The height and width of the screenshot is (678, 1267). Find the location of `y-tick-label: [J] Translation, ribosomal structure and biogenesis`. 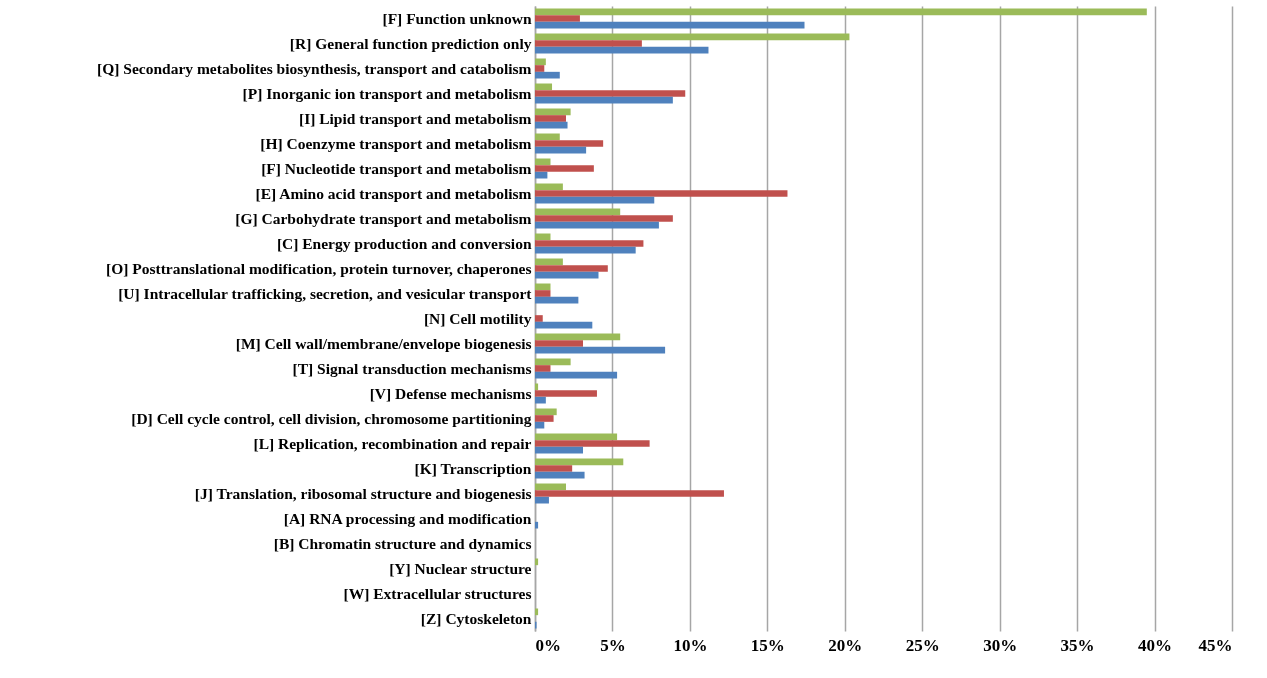

y-tick-label: [J] Translation, ribosomal structure and biogenesis is located at coordinates (363, 493).